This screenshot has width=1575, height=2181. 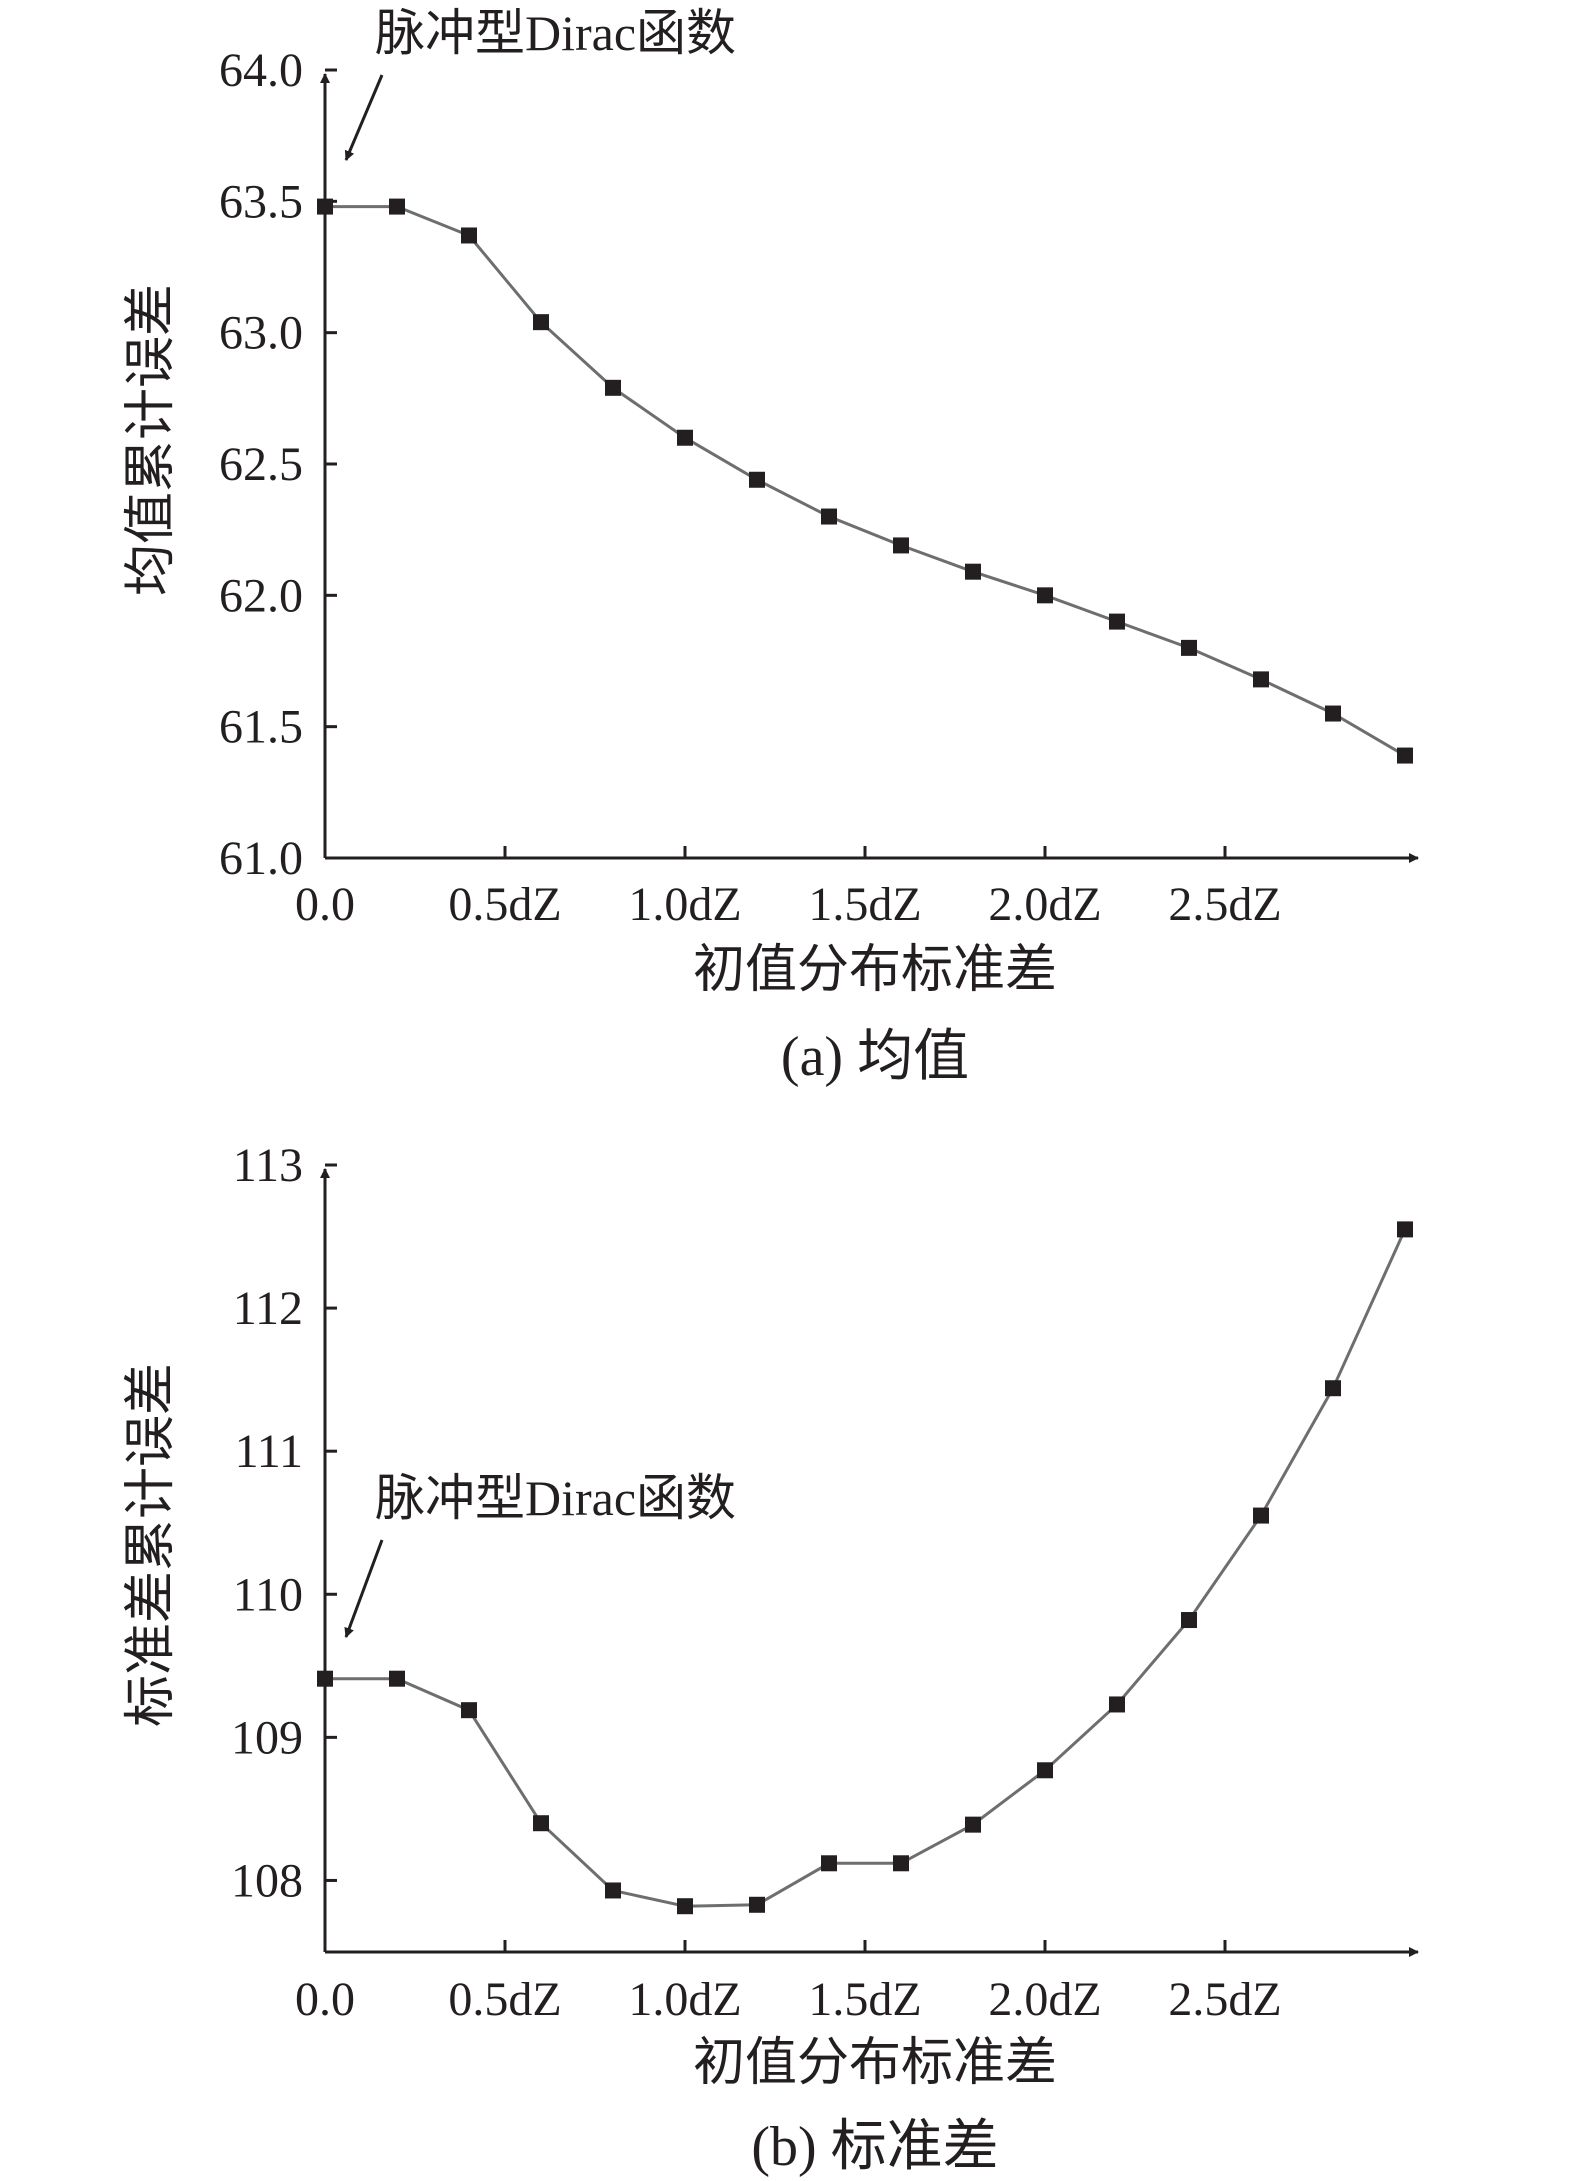 What do you see at coordinates (151, 440) in the screenshot?
I see `y-axis-label: 均值累计误差` at bounding box center [151, 440].